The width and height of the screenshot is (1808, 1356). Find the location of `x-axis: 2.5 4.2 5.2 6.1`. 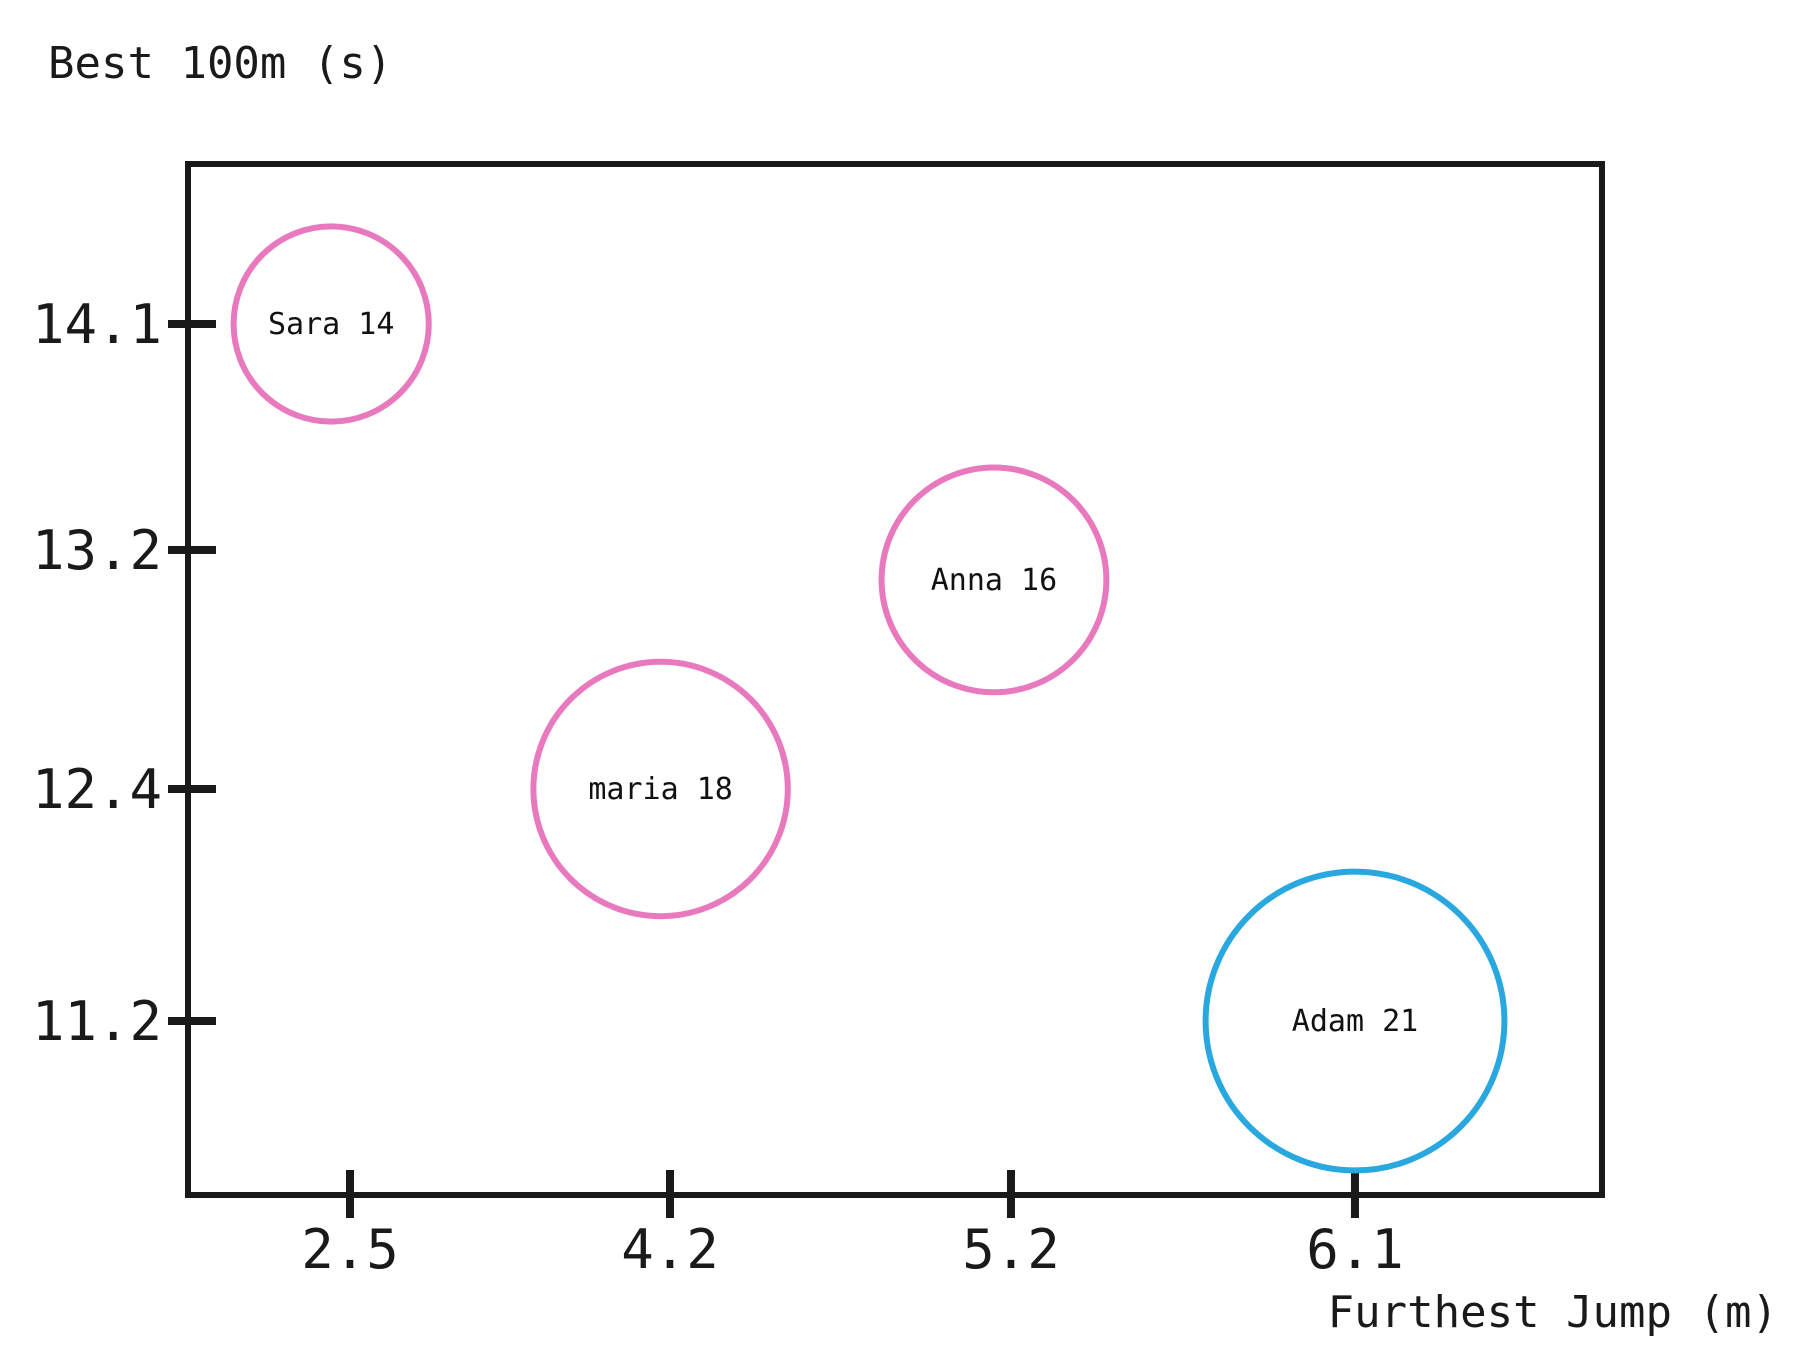

x-axis: 2.5 4.2 5.2 6.1 is located at coordinates (852, 1225).